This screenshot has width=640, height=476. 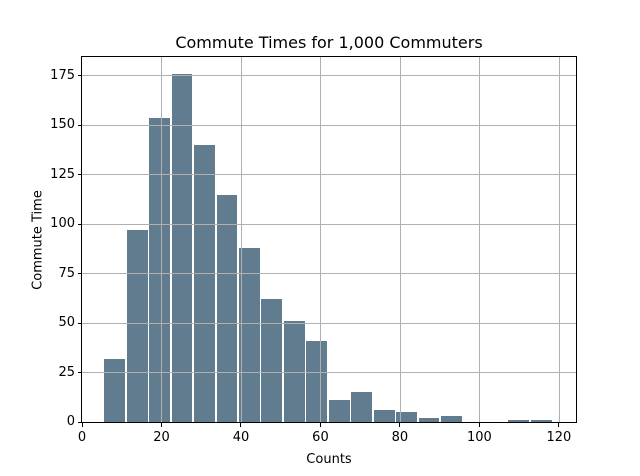 I want to click on y-tick-label: 0, so click(x=70, y=422).